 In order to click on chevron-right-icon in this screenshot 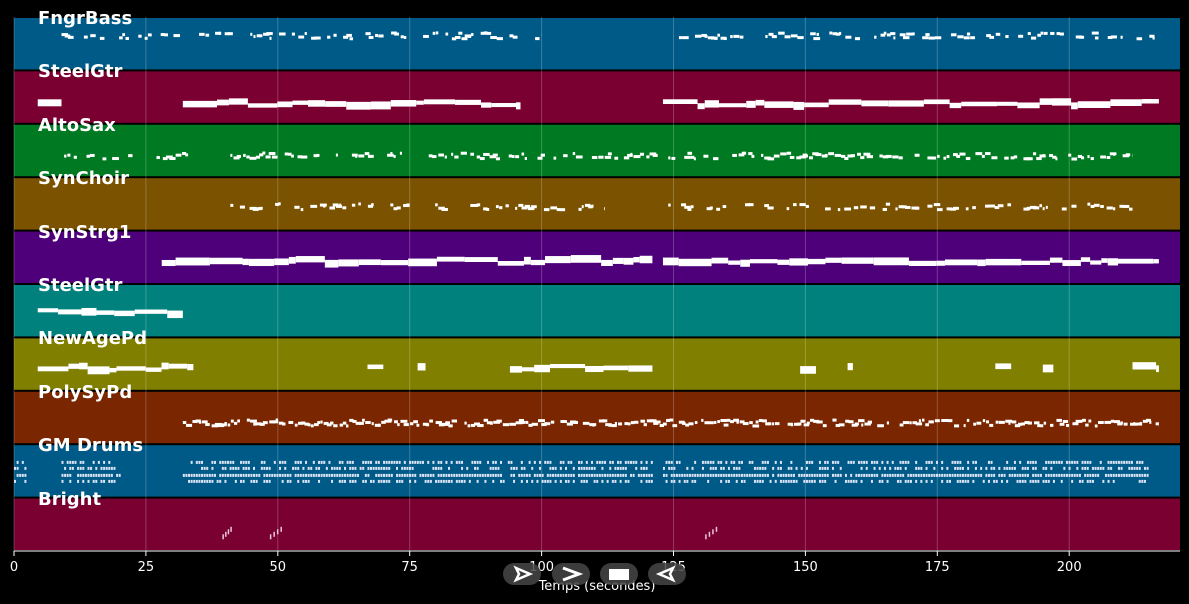, I will do `click(573, 574)`.